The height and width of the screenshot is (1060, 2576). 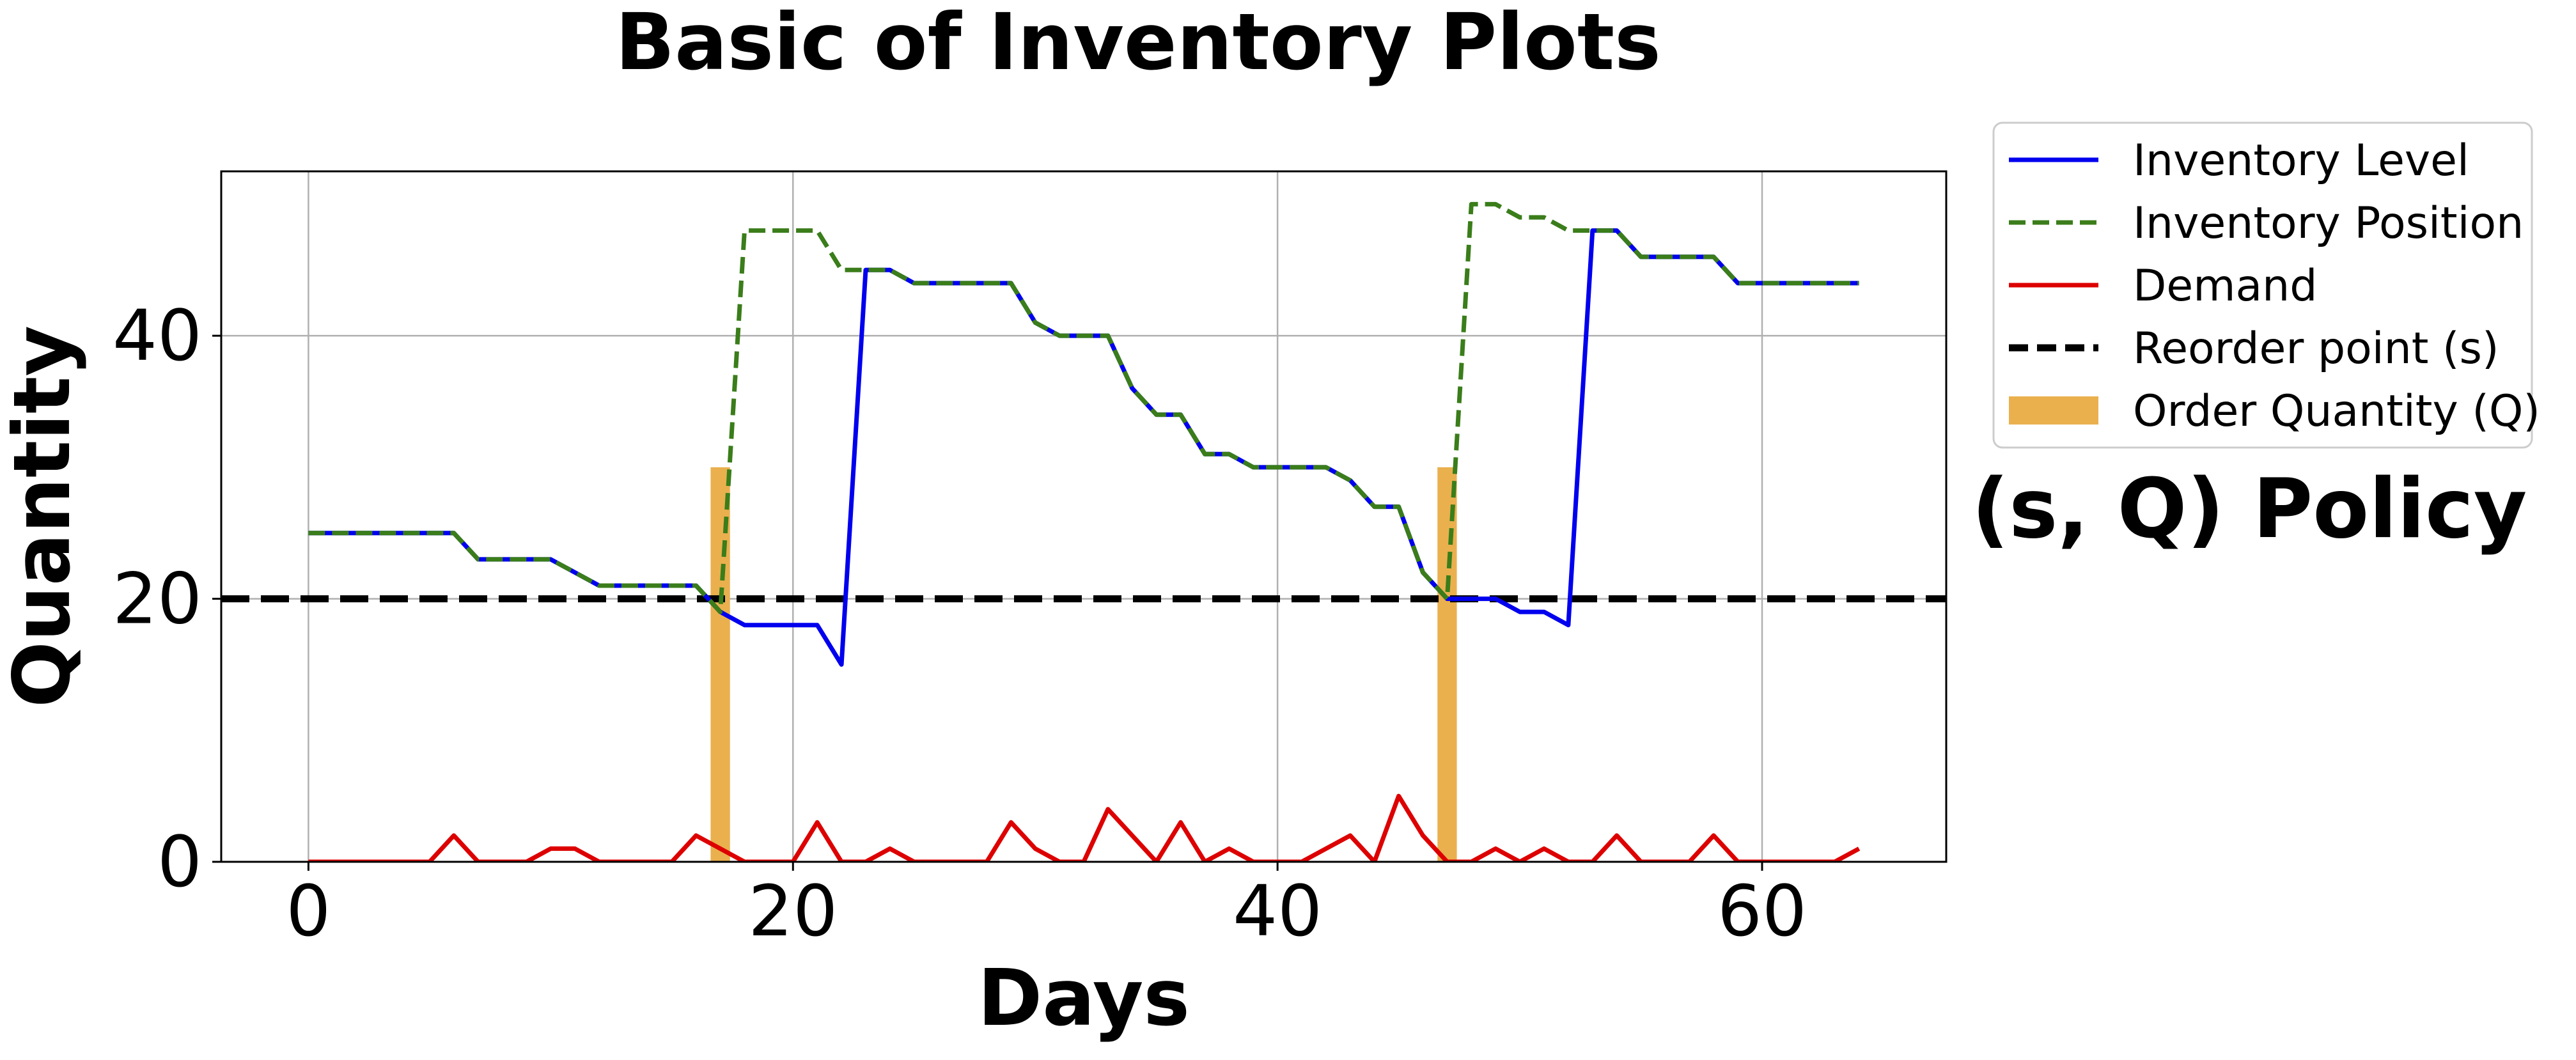 I want to click on legend-item-inventory-position: Inventory Position, so click(x=2266, y=223).